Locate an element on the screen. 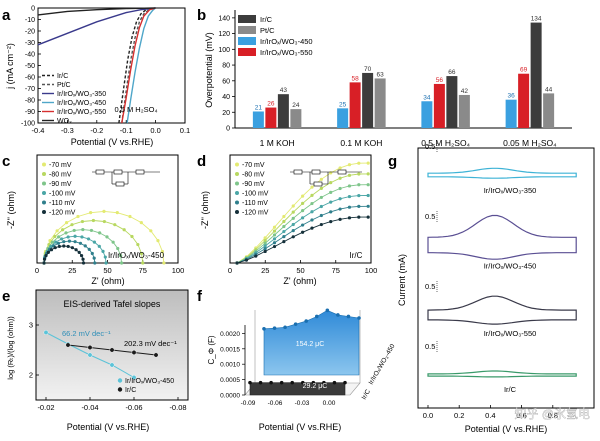 The height and width of the screenshot is (441, 600). chart-title: EIS-derived Tafel slopes is located at coordinates (112, 304).